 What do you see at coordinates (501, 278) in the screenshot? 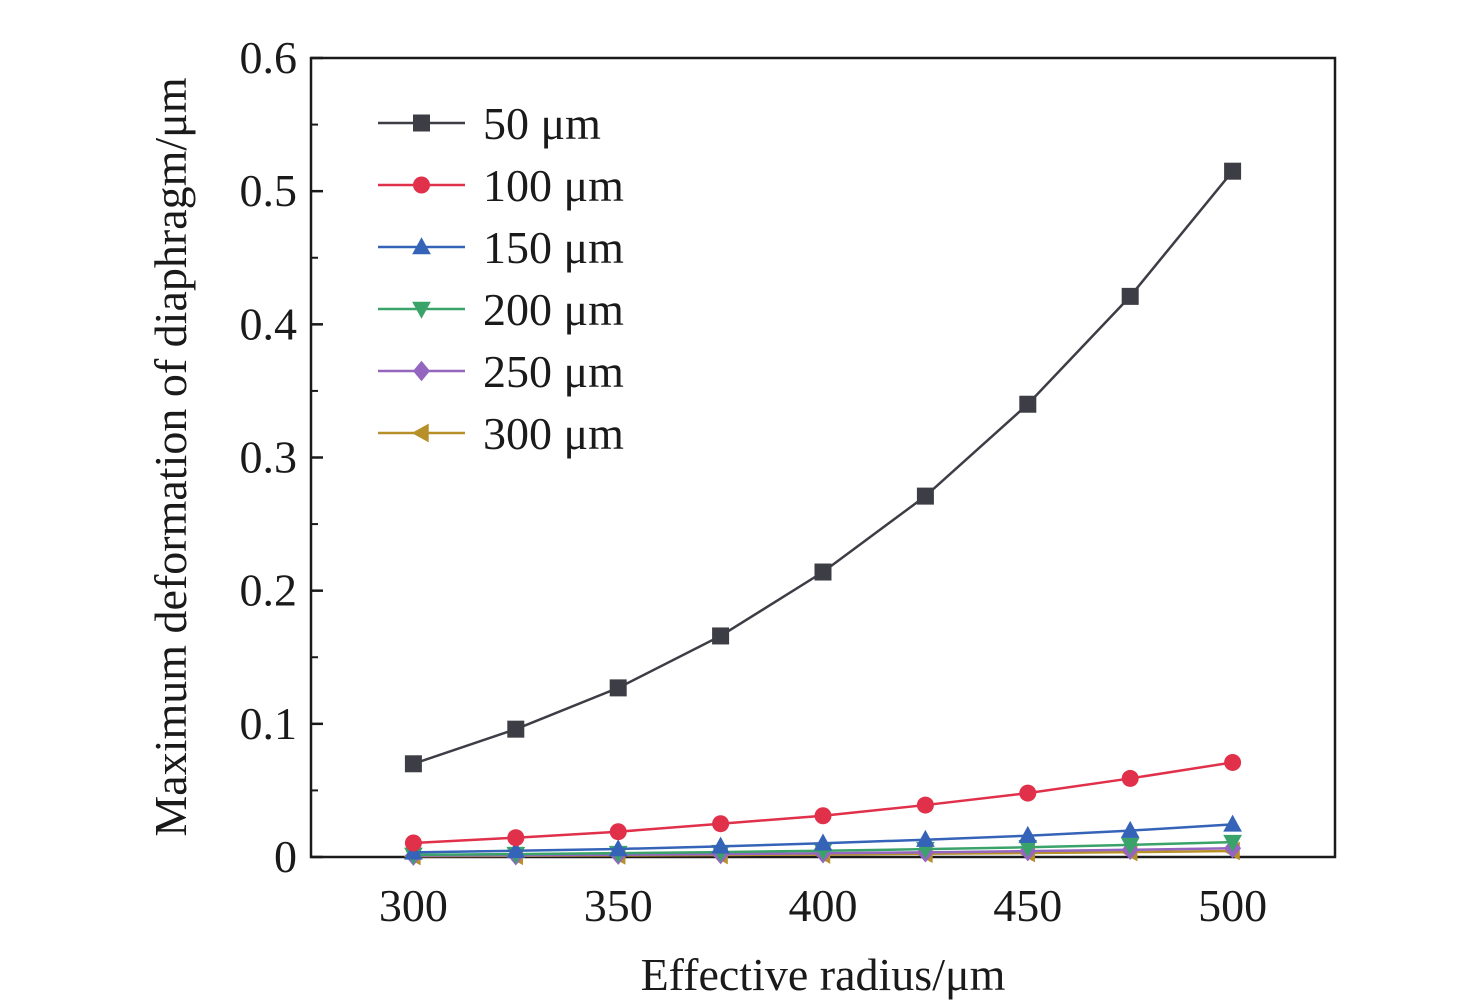
I see `legend: 50 μm 100 μm 150 μm 200 μm 250 μm 300 μm` at bounding box center [501, 278].